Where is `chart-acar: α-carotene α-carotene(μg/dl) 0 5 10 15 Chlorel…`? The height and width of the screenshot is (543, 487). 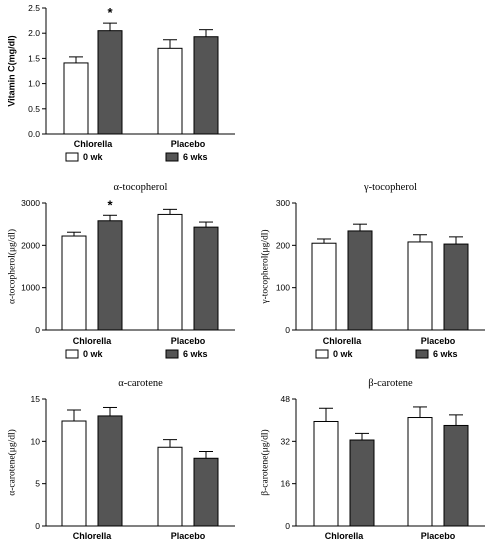 chart-acar: α-carotene α-carotene(μg/dl) 0 5 10 15 Chlorel… is located at coordinates (121, 459).